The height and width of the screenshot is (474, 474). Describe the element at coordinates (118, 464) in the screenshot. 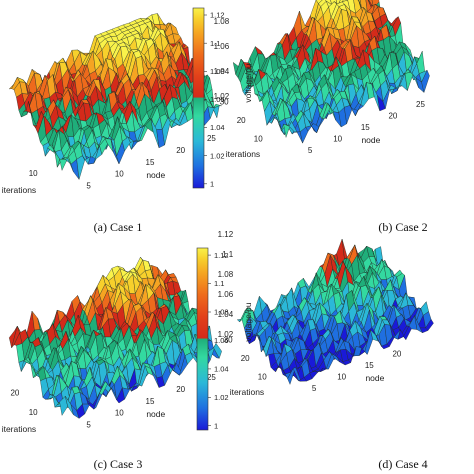

I see `caption-case-3: (c) Case 3` at that location.